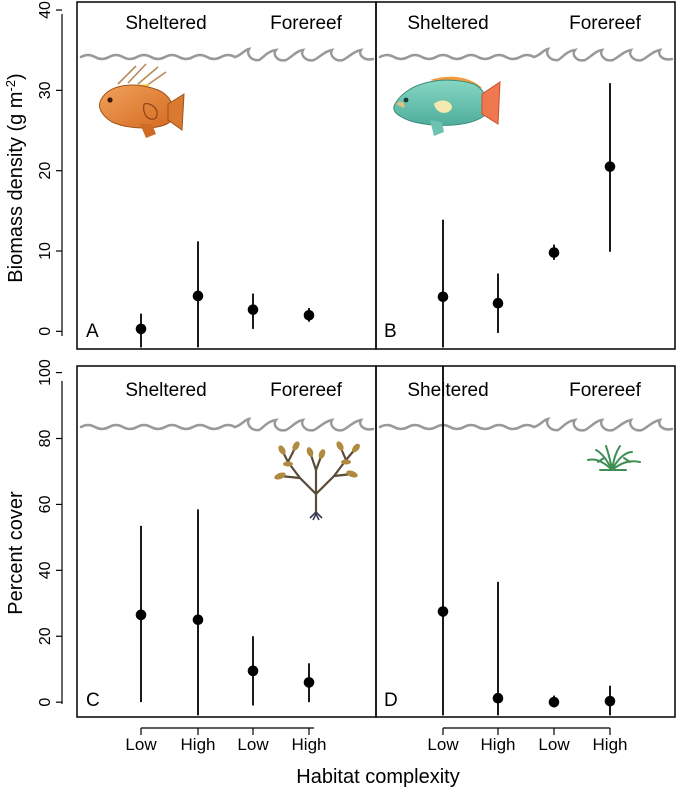  What do you see at coordinates (10, 86) in the screenshot?
I see `top-ylabel-sup: -2` at bounding box center [10, 86].